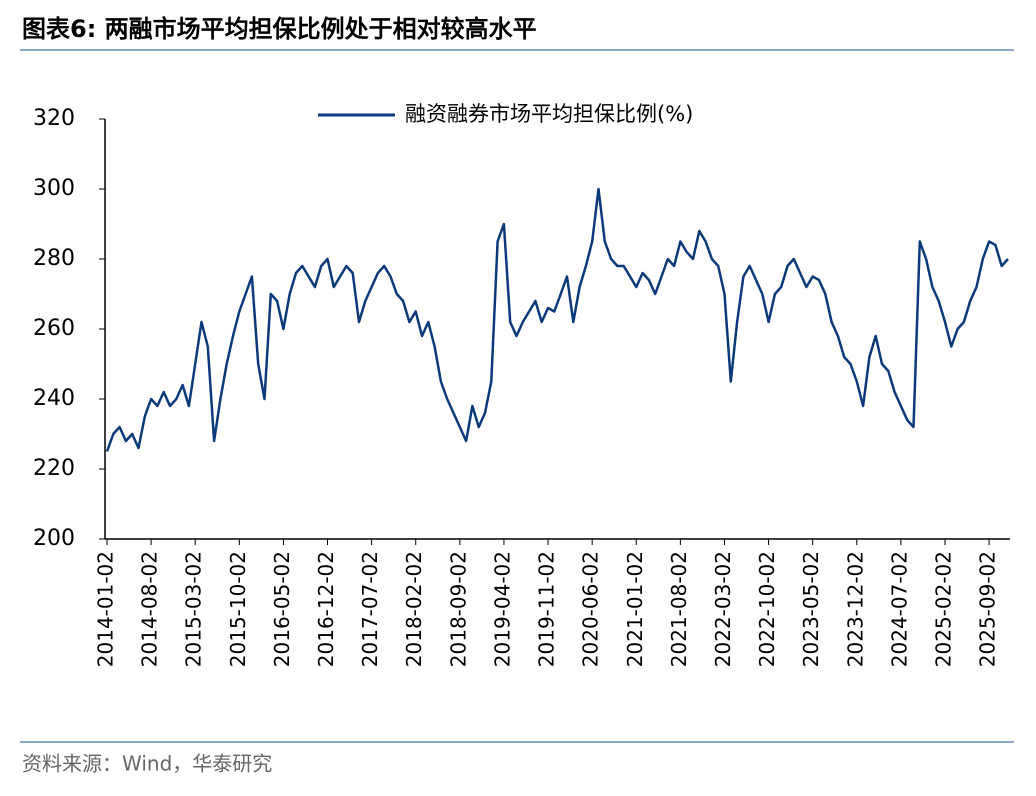 Image resolution: width=1036 pixels, height=796 pixels. I want to click on y-tick-label: 300, so click(54, 188).